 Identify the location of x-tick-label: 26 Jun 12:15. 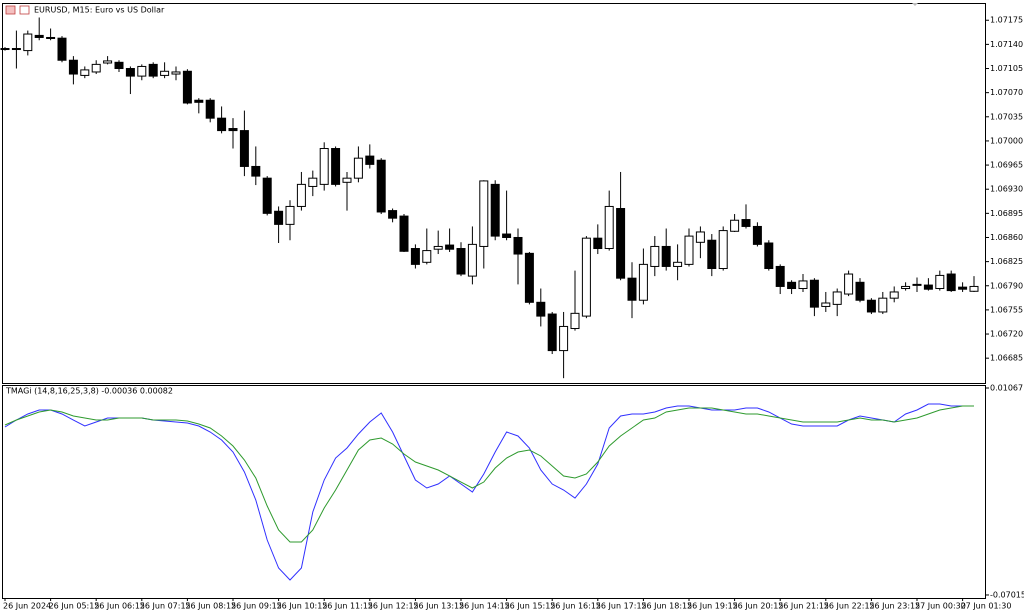
(393, 606).